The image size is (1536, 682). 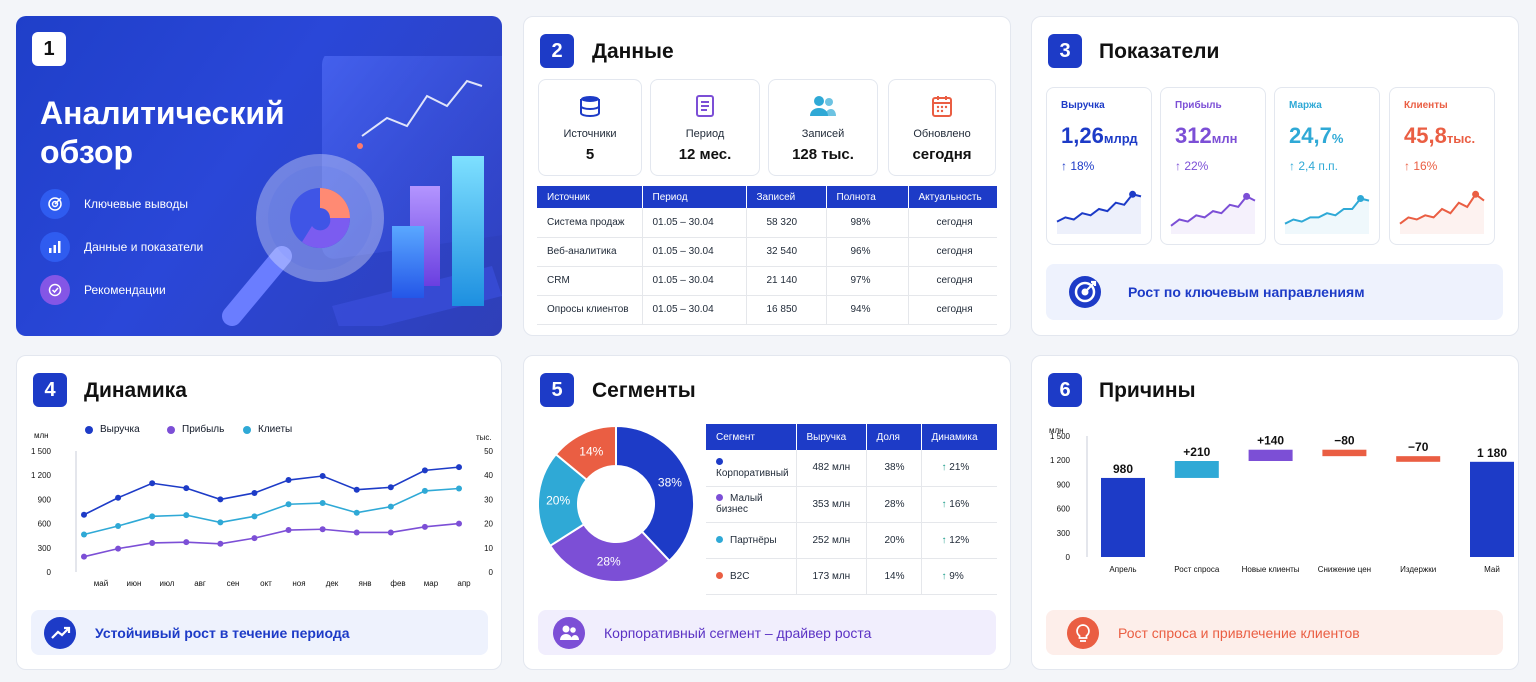 What do you see at coordinates (719, 575) in the screenshot?
I see `segment-dot` at bounding box center [719, 575].